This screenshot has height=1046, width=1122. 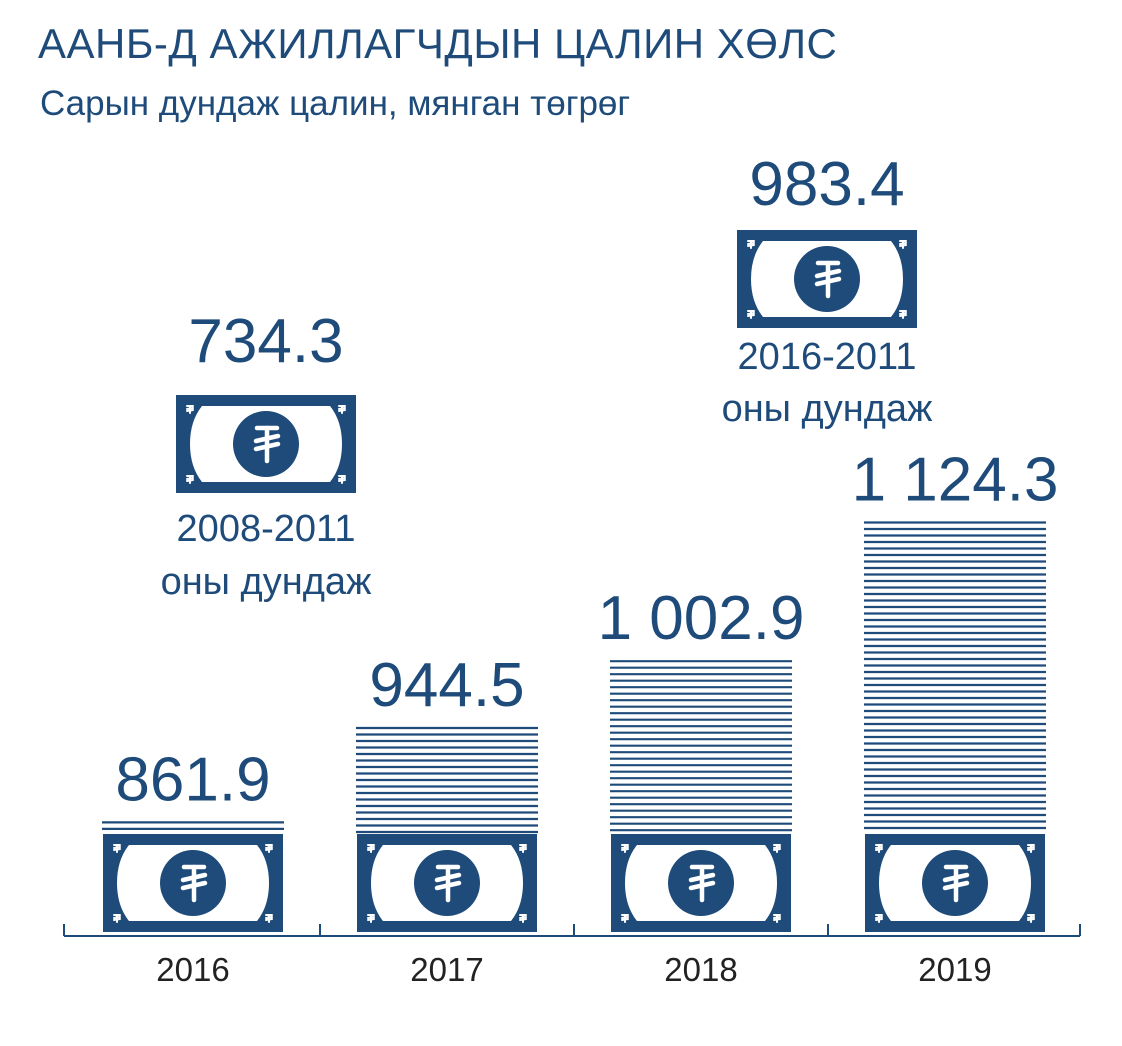 I want to click on x-axis, so click(x=572, y=930).